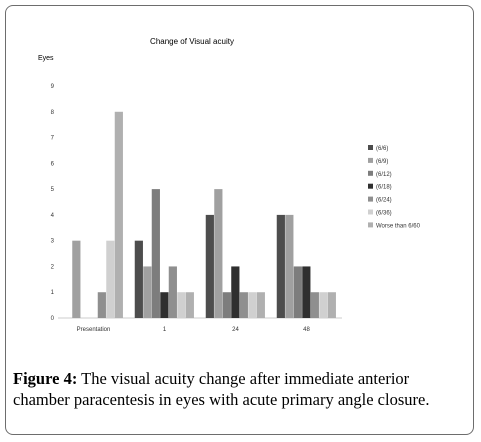 The width and height of the screenshot is (481, 442). What do you see at coordinates (53, 203) in the screenshot?
I see `y-axis-ticks: 0 1 2 3 4 5 6 7 8 9` at bounding box center [53, 203].